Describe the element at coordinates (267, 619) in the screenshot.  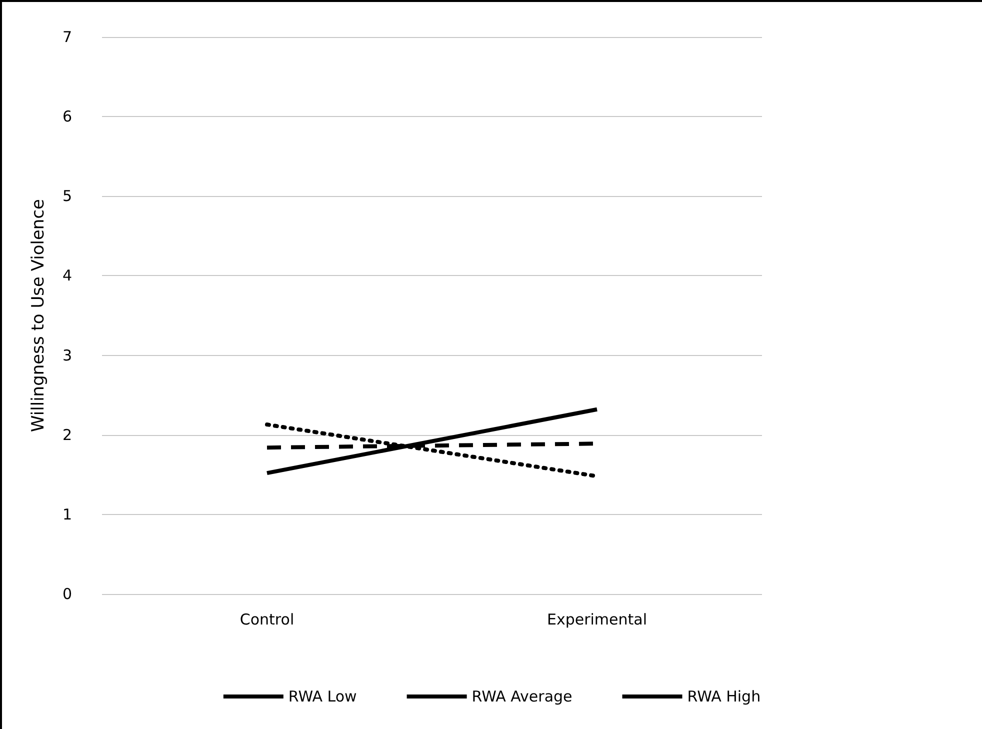
I see `x-tick-label: Control` at that location.